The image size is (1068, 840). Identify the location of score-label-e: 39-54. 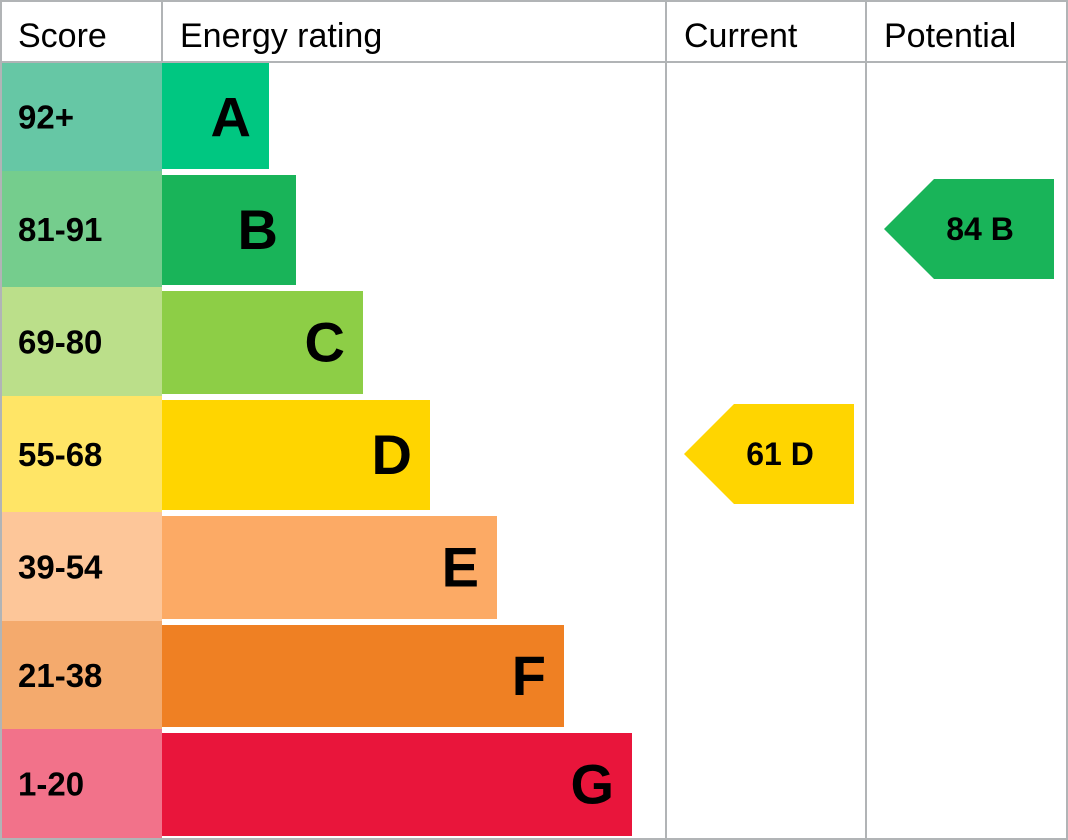
(60, 567).